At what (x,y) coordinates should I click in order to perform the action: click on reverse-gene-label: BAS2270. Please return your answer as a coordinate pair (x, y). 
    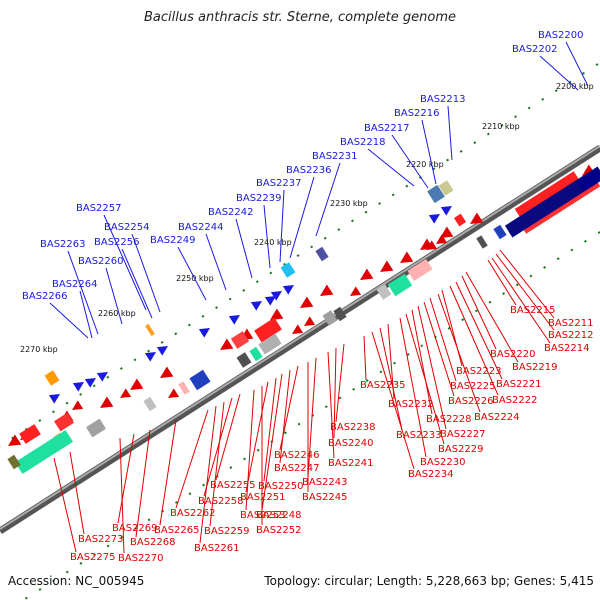
    Looking at the image, I should click on (141, 558).